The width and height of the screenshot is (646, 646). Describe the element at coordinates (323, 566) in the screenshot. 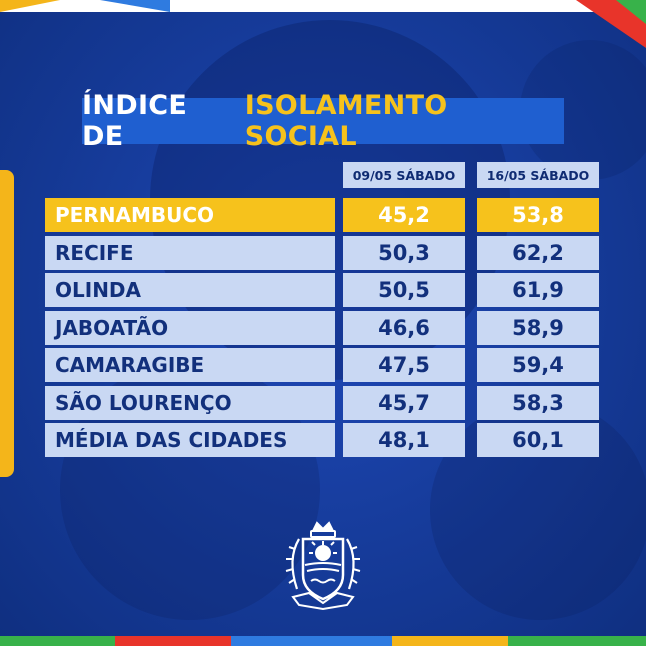

I see `pernambuco-coat-of-arms-icon` at that location.